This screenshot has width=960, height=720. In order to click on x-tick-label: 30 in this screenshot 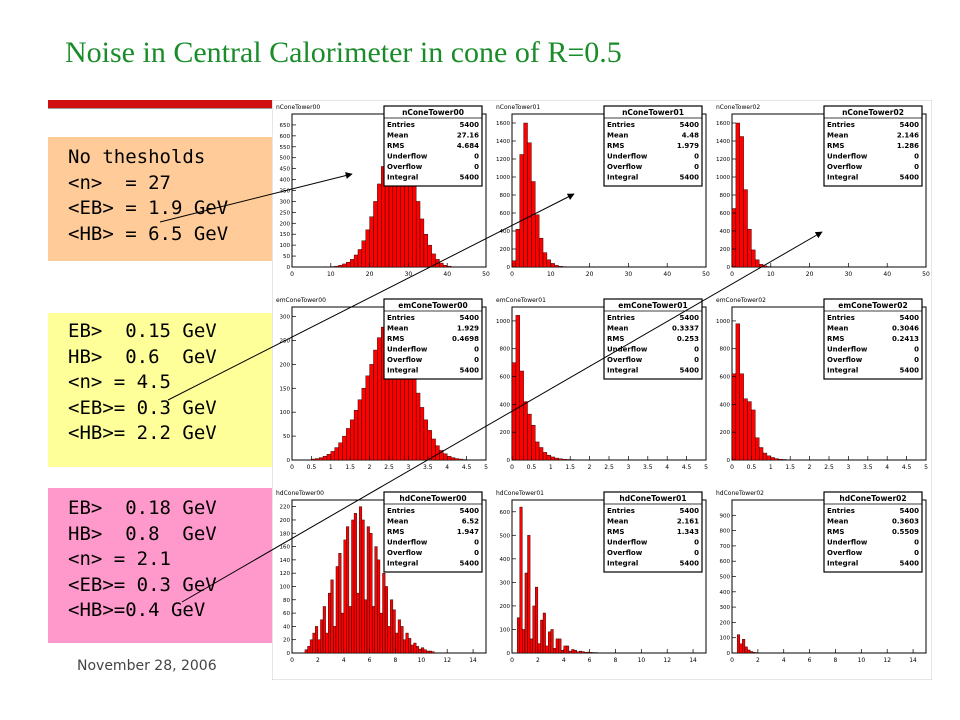, I will do `click(409, 274)`.